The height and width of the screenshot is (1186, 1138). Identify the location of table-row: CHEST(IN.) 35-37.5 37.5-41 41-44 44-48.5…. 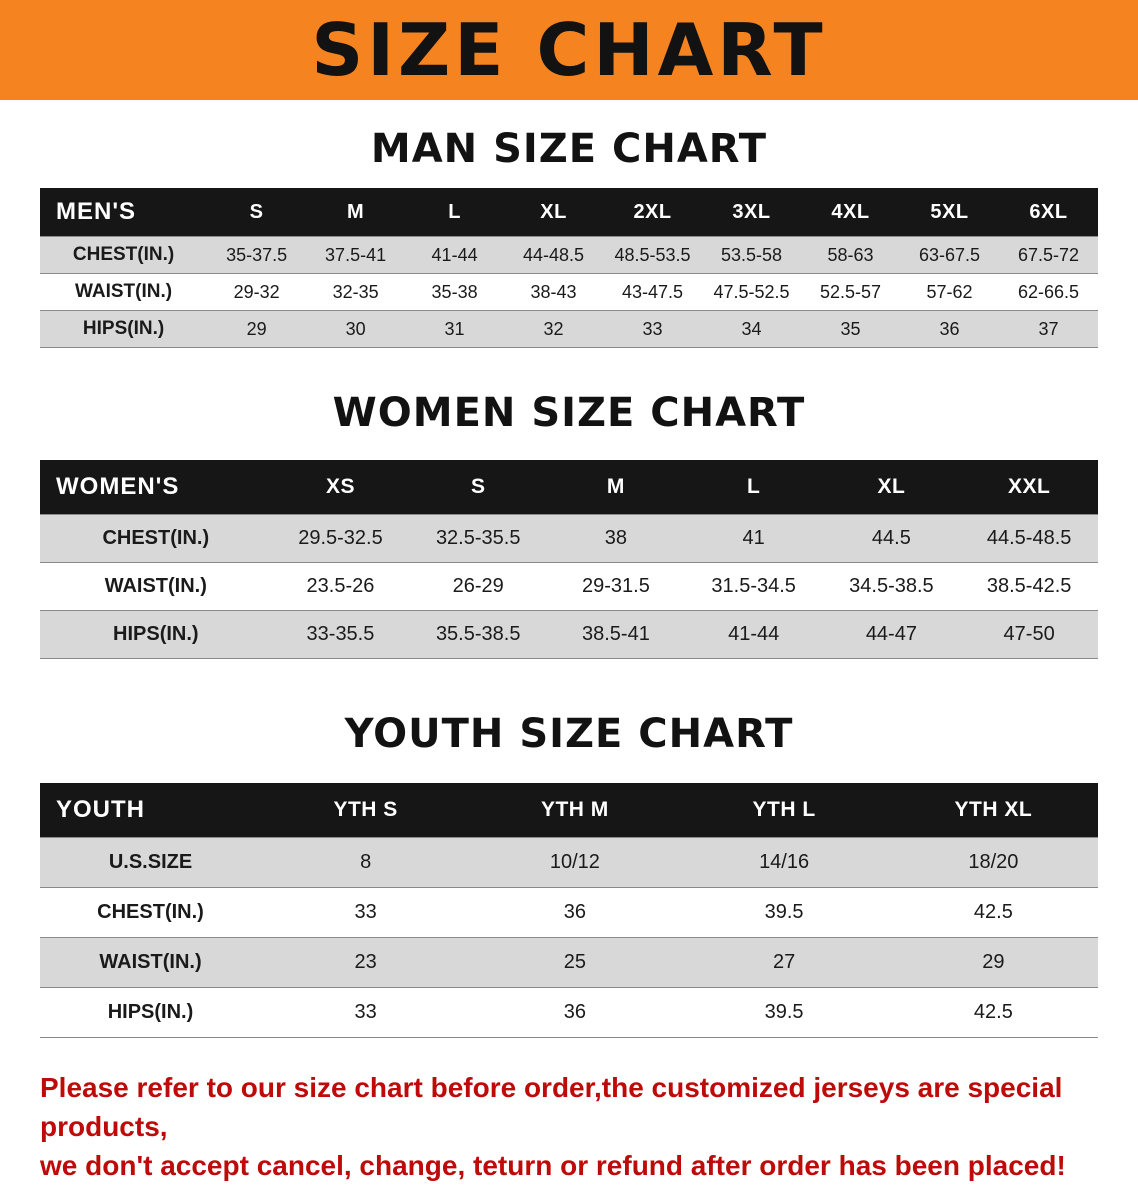
(569, 255).